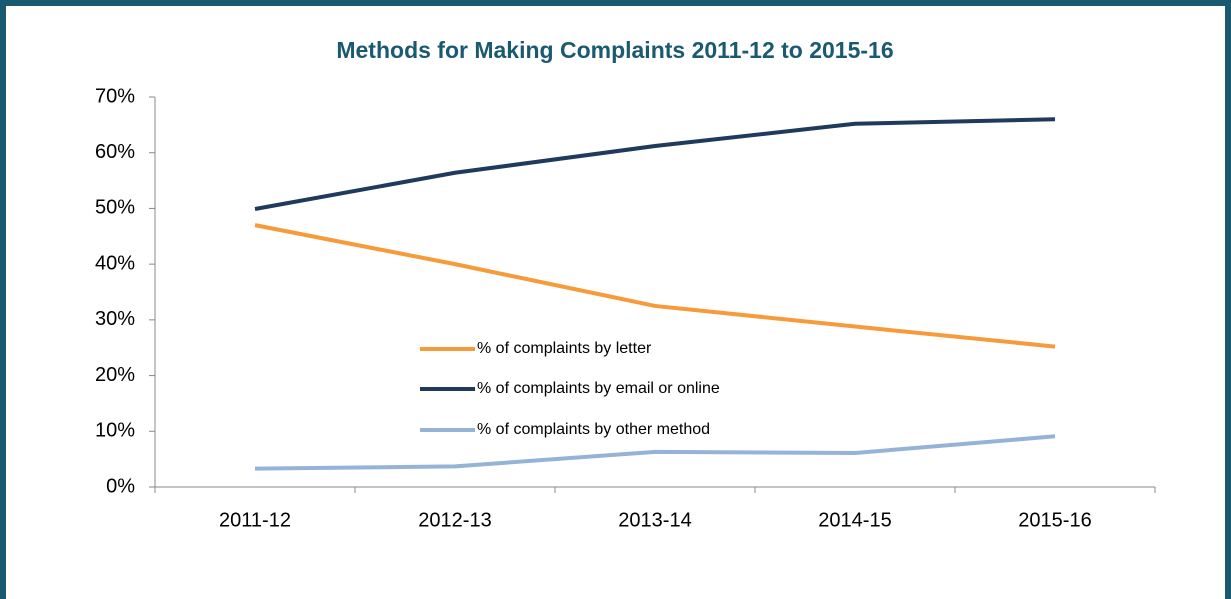  I want to click on legend-label: % of complaints by other method, so click(593, 429).